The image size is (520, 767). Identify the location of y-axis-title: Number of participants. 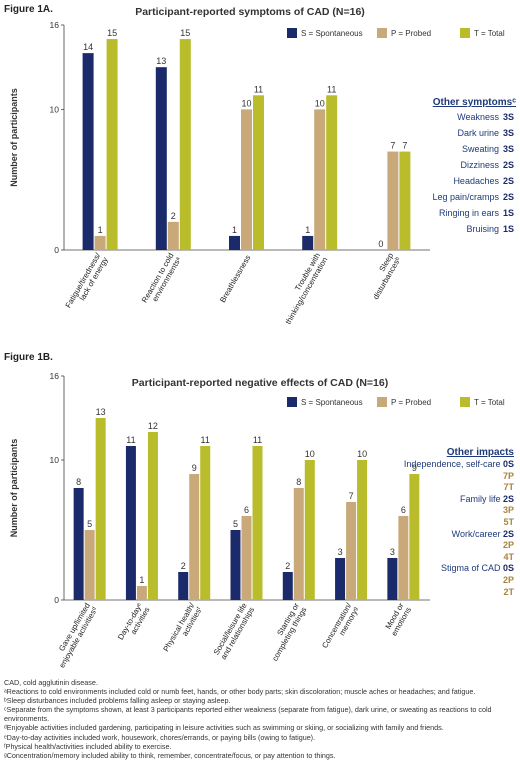
(14, 488).